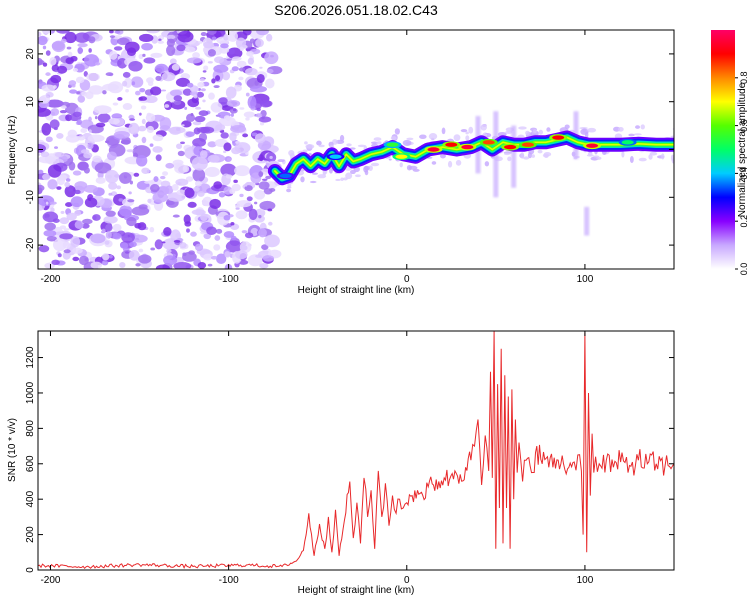 This screenshot has width=750, height=600. I want to click on spectrogram-y-tick-label: -10, so click(30, 197).